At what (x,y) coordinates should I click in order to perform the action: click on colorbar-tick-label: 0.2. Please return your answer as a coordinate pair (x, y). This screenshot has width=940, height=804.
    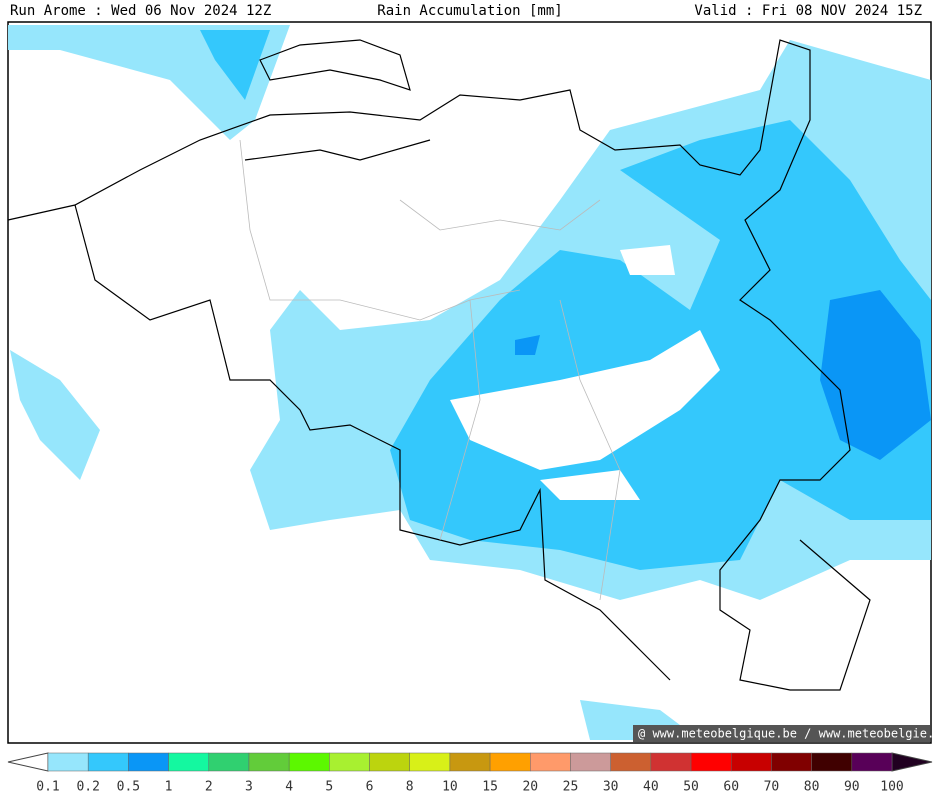
    Looking at the image, I should click on (87, 787).